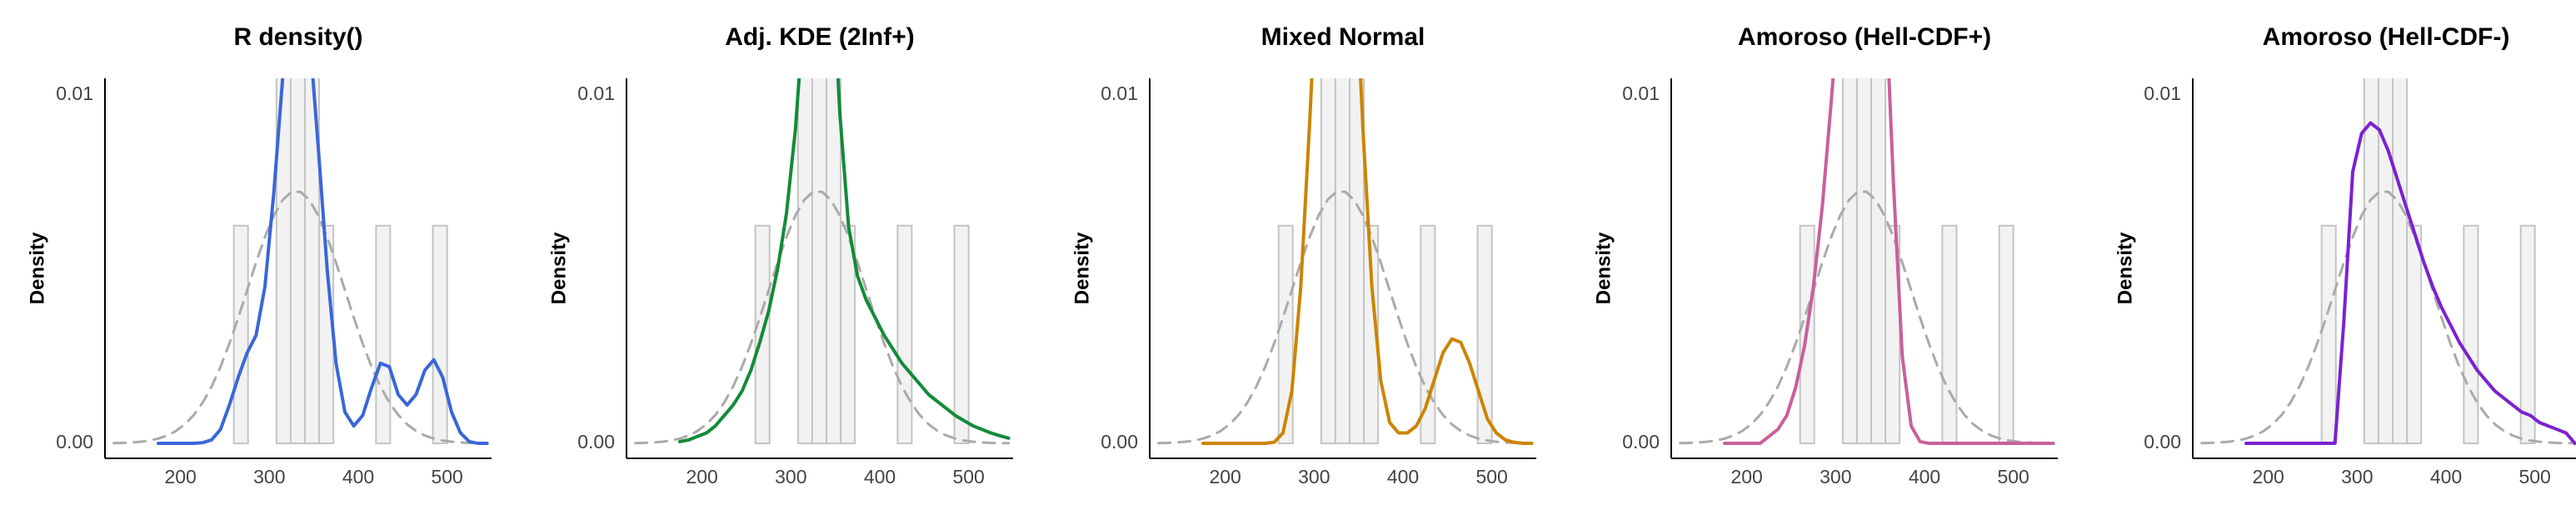 The image size is (2576, 515). What do you see at coordinates (2386, 37) in the screenshot?
I see `chart-title: Amoroso (Hell-CDF-)` at bounding box center [2386, 37].